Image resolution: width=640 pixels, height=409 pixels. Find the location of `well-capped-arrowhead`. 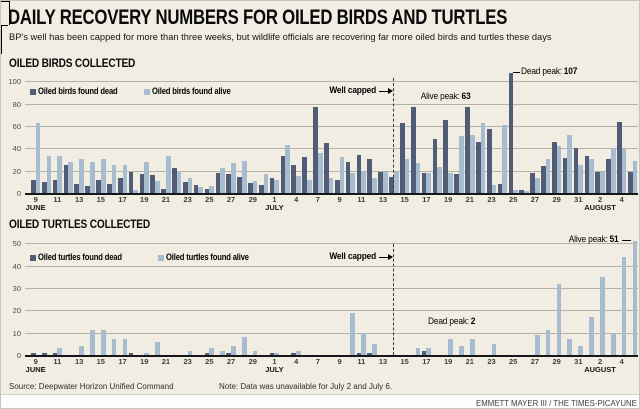

well-capped-arrowhead is located at coordinates (390, 257).